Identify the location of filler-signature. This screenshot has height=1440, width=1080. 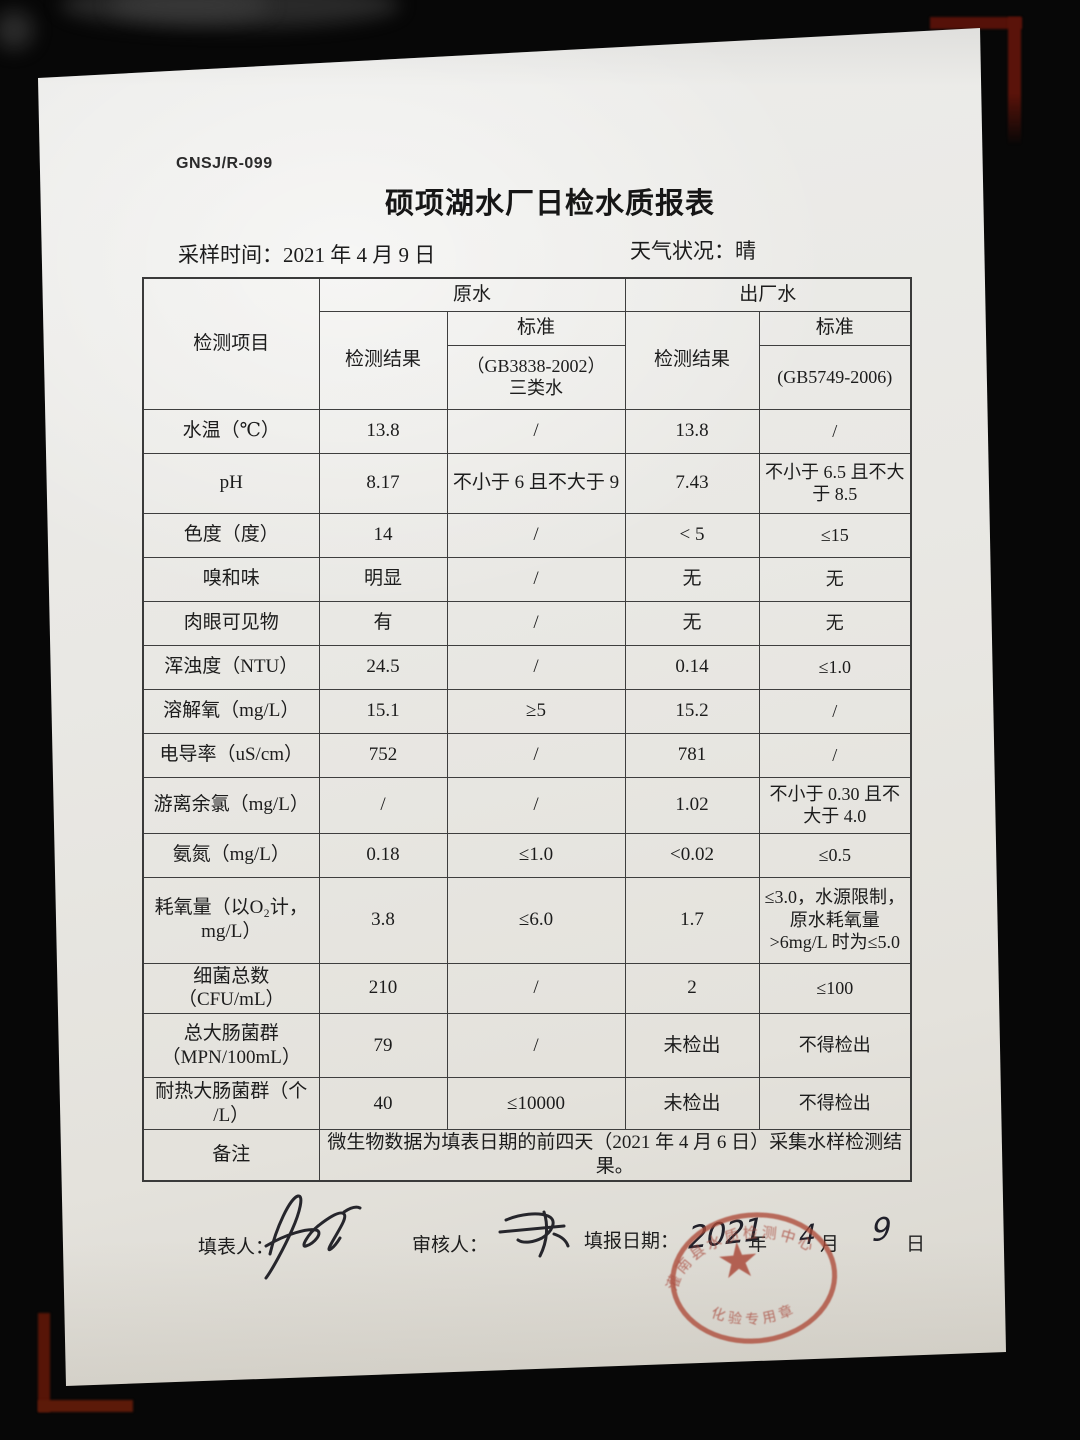
(313, 1237).